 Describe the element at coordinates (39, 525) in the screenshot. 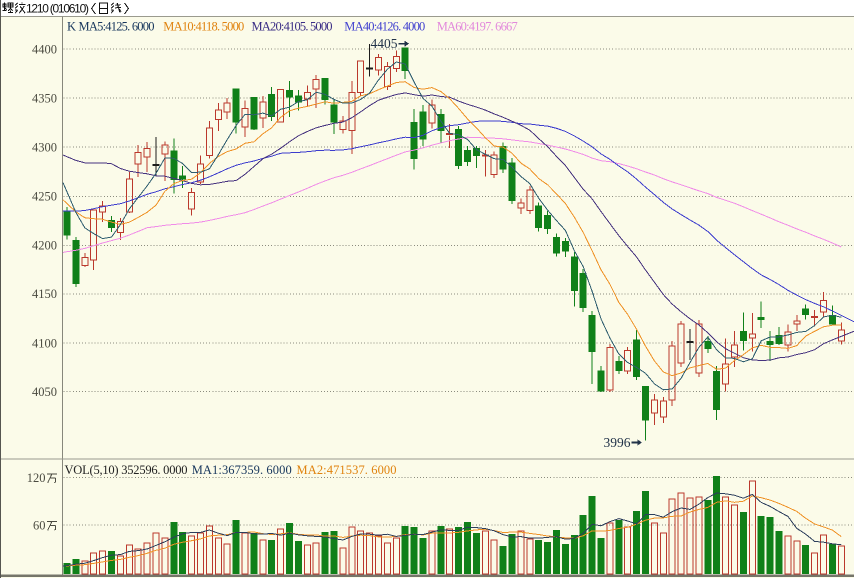

I see `svg-text: 60` at that location.